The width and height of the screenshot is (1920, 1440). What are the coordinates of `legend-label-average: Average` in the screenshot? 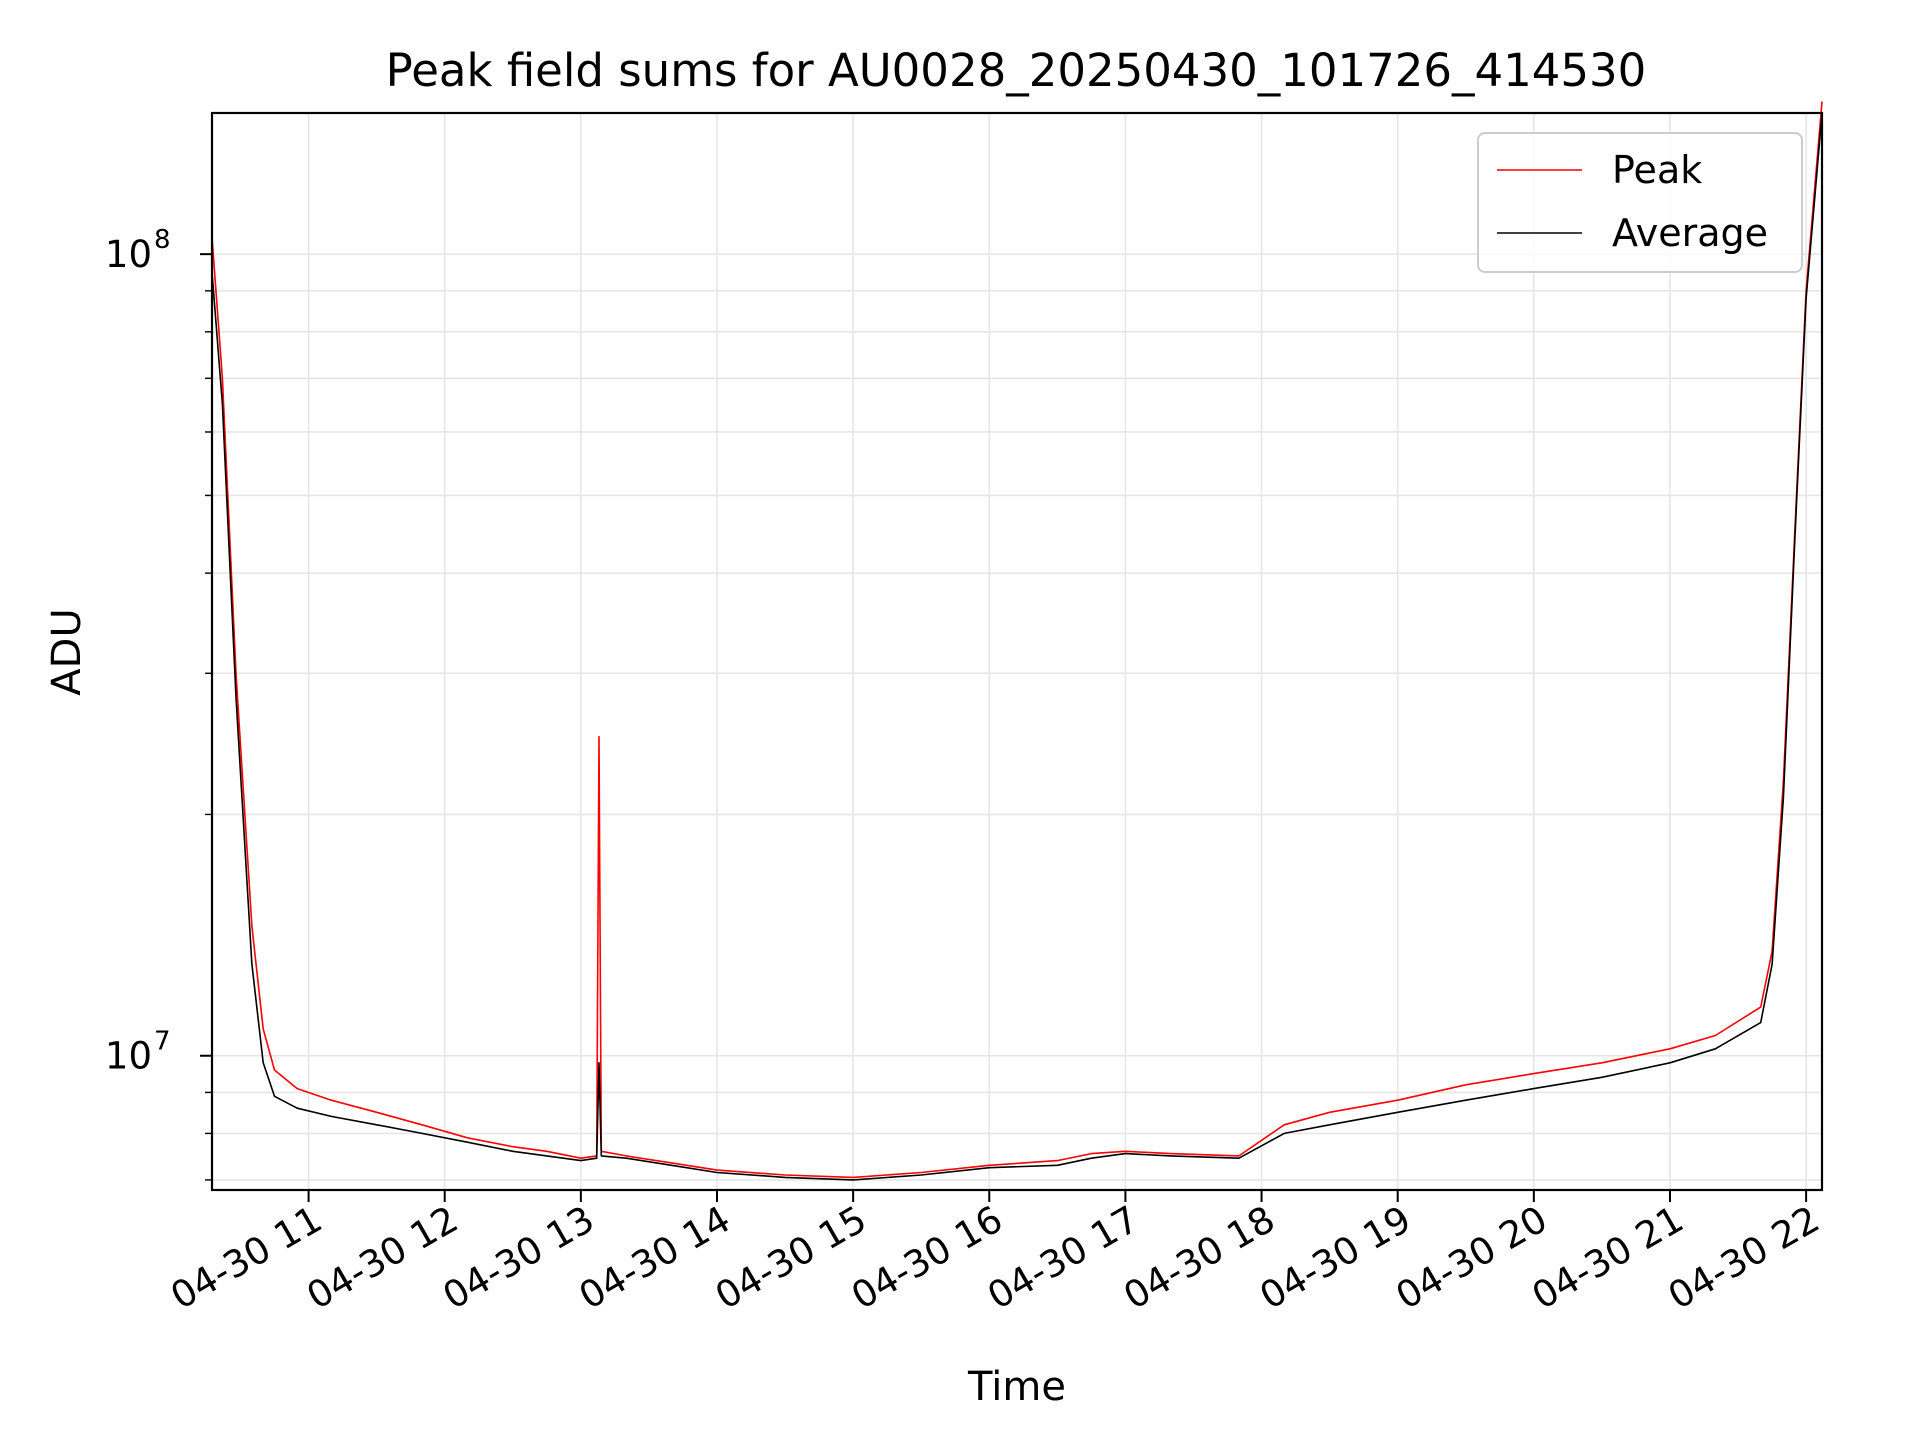 It's located at (1690, 233).